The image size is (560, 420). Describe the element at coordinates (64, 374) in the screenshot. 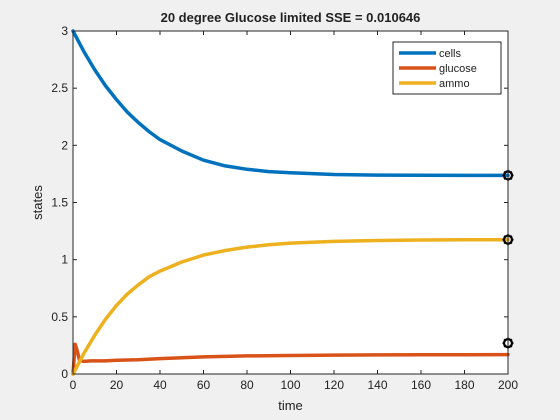

I see `y-tick-label-0: 0` at that location.